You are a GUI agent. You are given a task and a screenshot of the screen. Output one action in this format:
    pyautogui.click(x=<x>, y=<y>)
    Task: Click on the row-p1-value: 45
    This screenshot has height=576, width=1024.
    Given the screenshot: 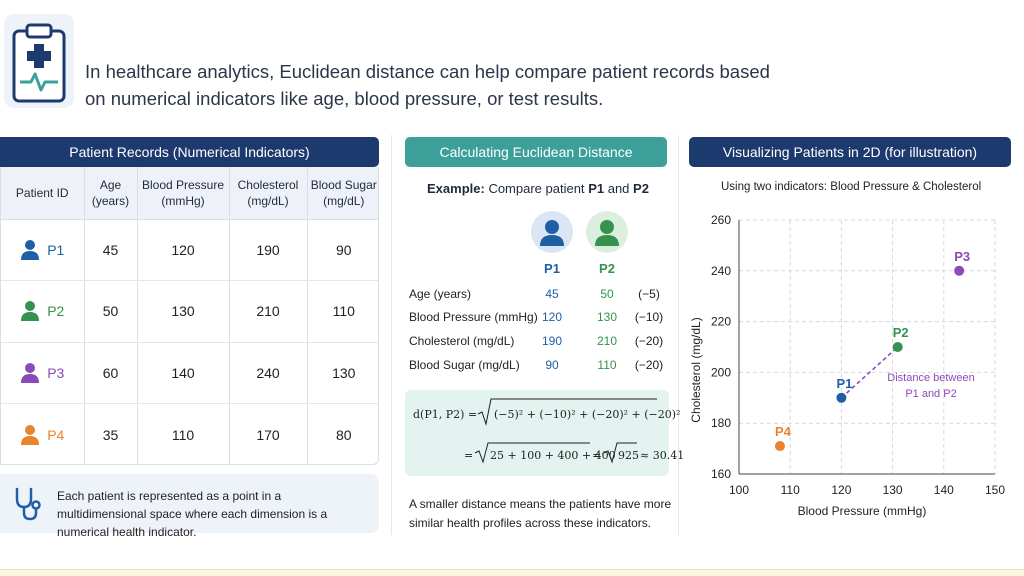 What is the action you would take?
    pyautogui.click(x=552, y=294)
    